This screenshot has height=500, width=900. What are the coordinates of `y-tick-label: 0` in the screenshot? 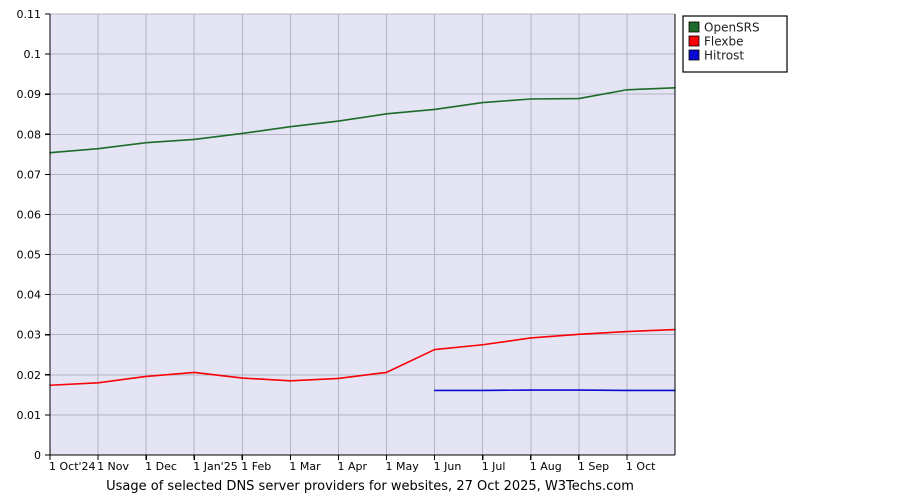 It's located at (37, 455).